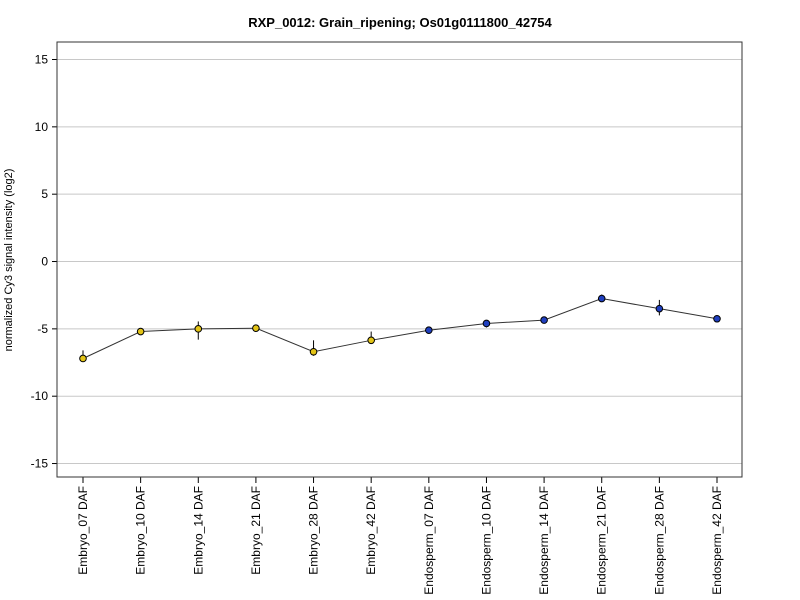 Image resolution: width=800 pixels, height=600 pixels. What do you see at coordinates (659, 540) in the screenshot?
I see `x-tick-label: Endosperm_28 DAF` at bounding box center [659, 540].